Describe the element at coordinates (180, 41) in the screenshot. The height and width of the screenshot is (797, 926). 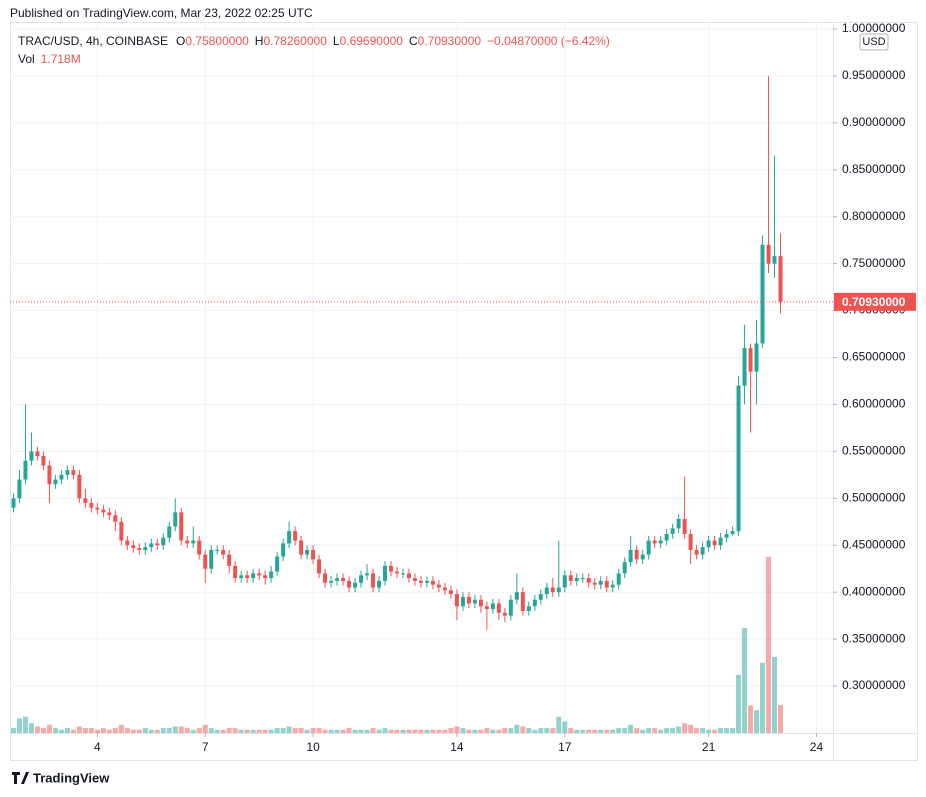
I see `o-label: O` at that location.